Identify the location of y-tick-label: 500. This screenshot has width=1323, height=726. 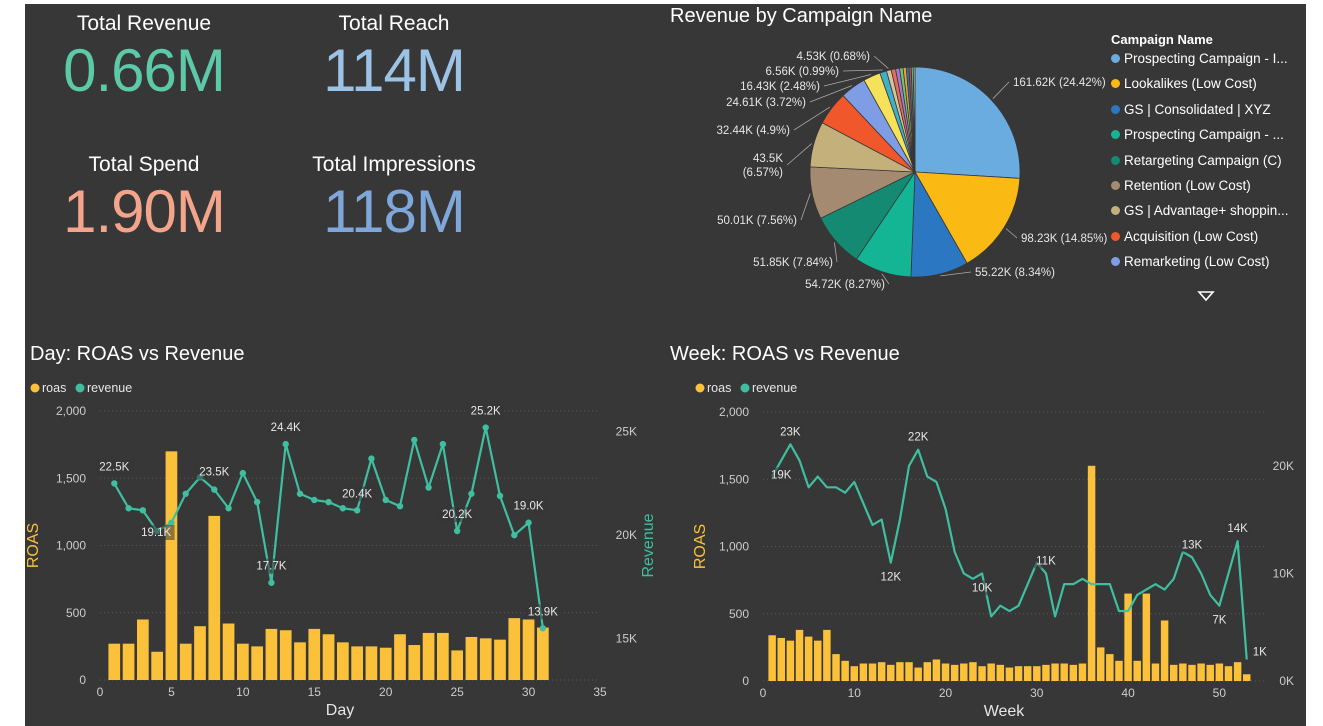
(739, 614).